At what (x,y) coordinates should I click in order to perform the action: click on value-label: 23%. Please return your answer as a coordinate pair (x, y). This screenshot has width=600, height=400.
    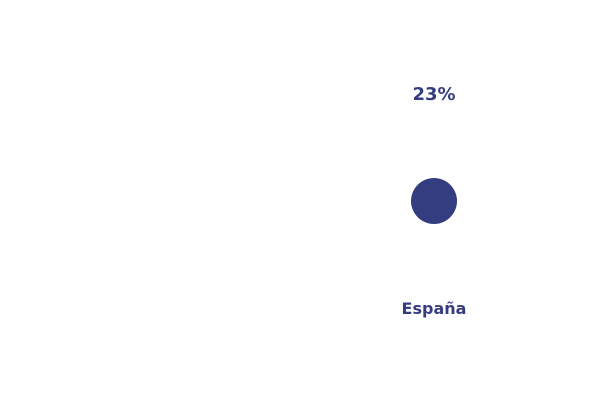
    Looking at the image, I should click on (433, 94).